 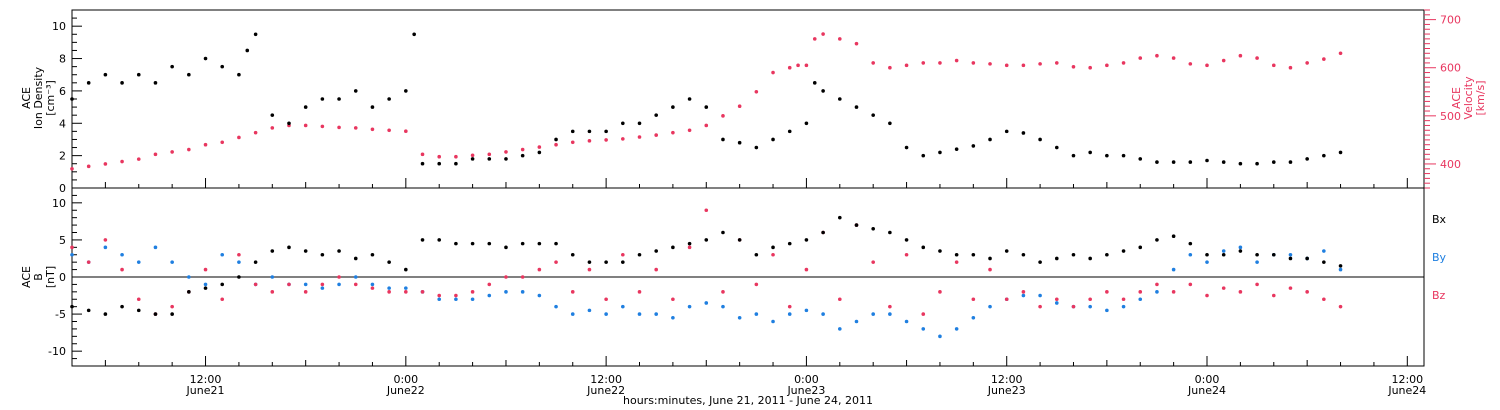 What do you see at coordinates (405, 379) in the screenshot?
I see `x-tick-time-label: 0:00` at bounding box center [405, 379].